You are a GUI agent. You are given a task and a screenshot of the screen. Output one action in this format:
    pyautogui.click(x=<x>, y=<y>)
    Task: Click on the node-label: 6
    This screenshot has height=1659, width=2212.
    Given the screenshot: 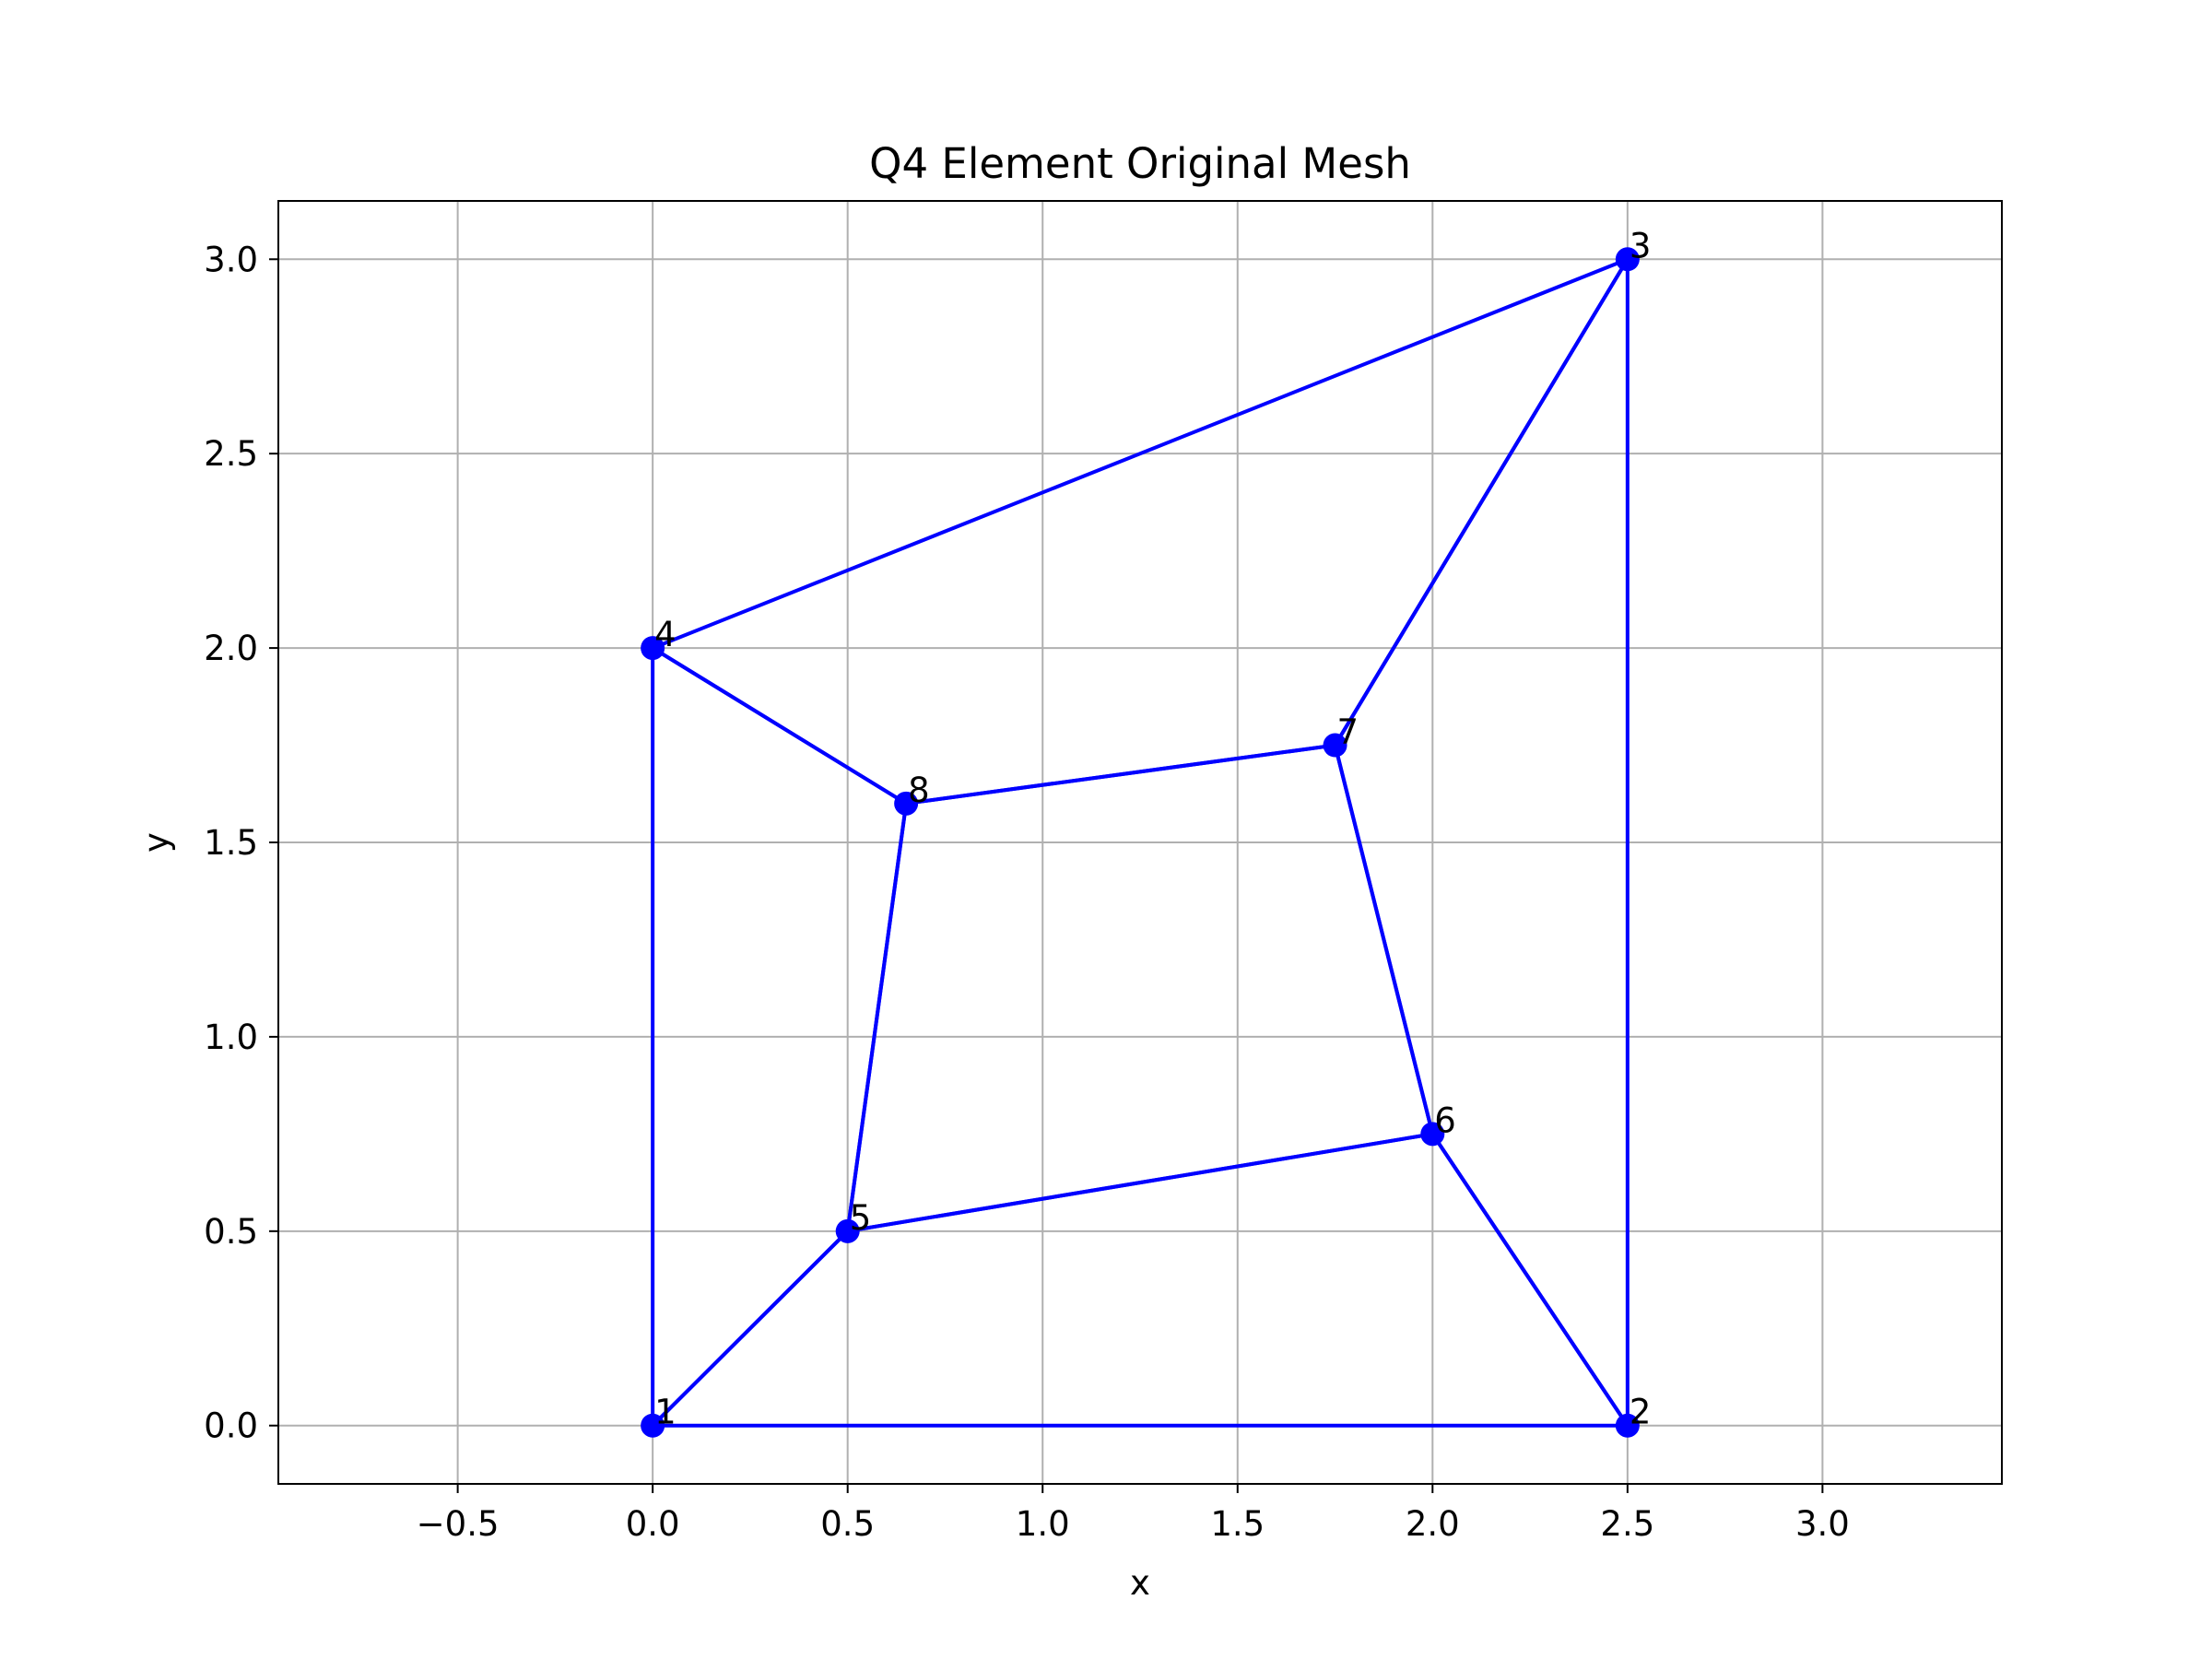 What is the action you would take?
    pyautogui.click(x=1445, y=1120)
    